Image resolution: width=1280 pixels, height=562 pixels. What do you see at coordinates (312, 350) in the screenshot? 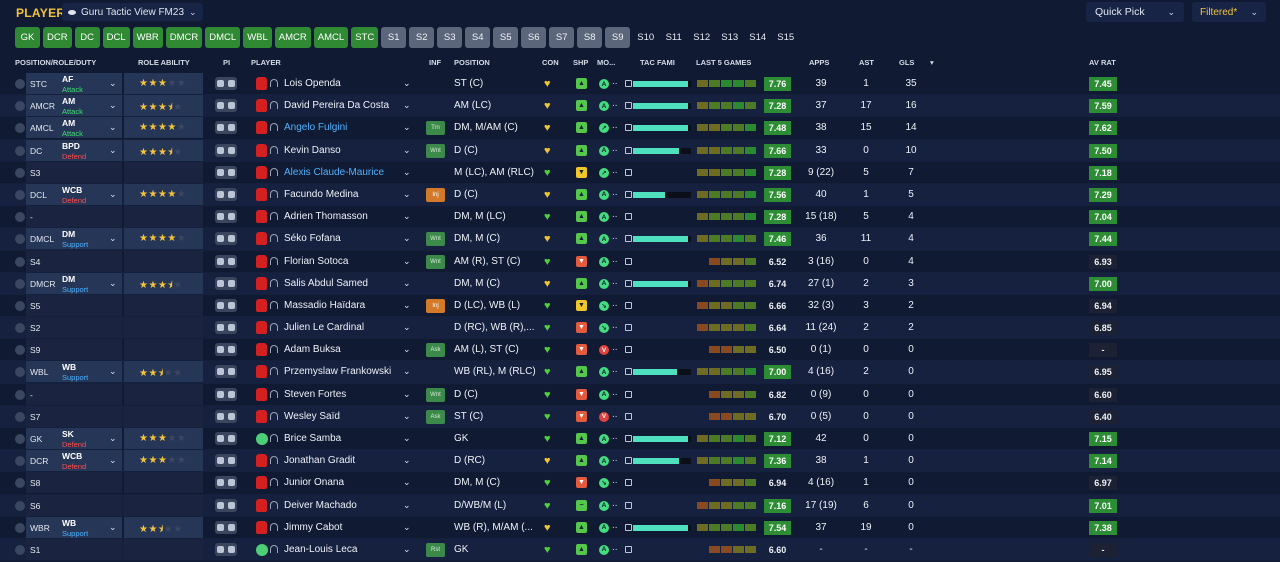
I see `player-name: Adam Buksa` at bounding box center [312, 350].